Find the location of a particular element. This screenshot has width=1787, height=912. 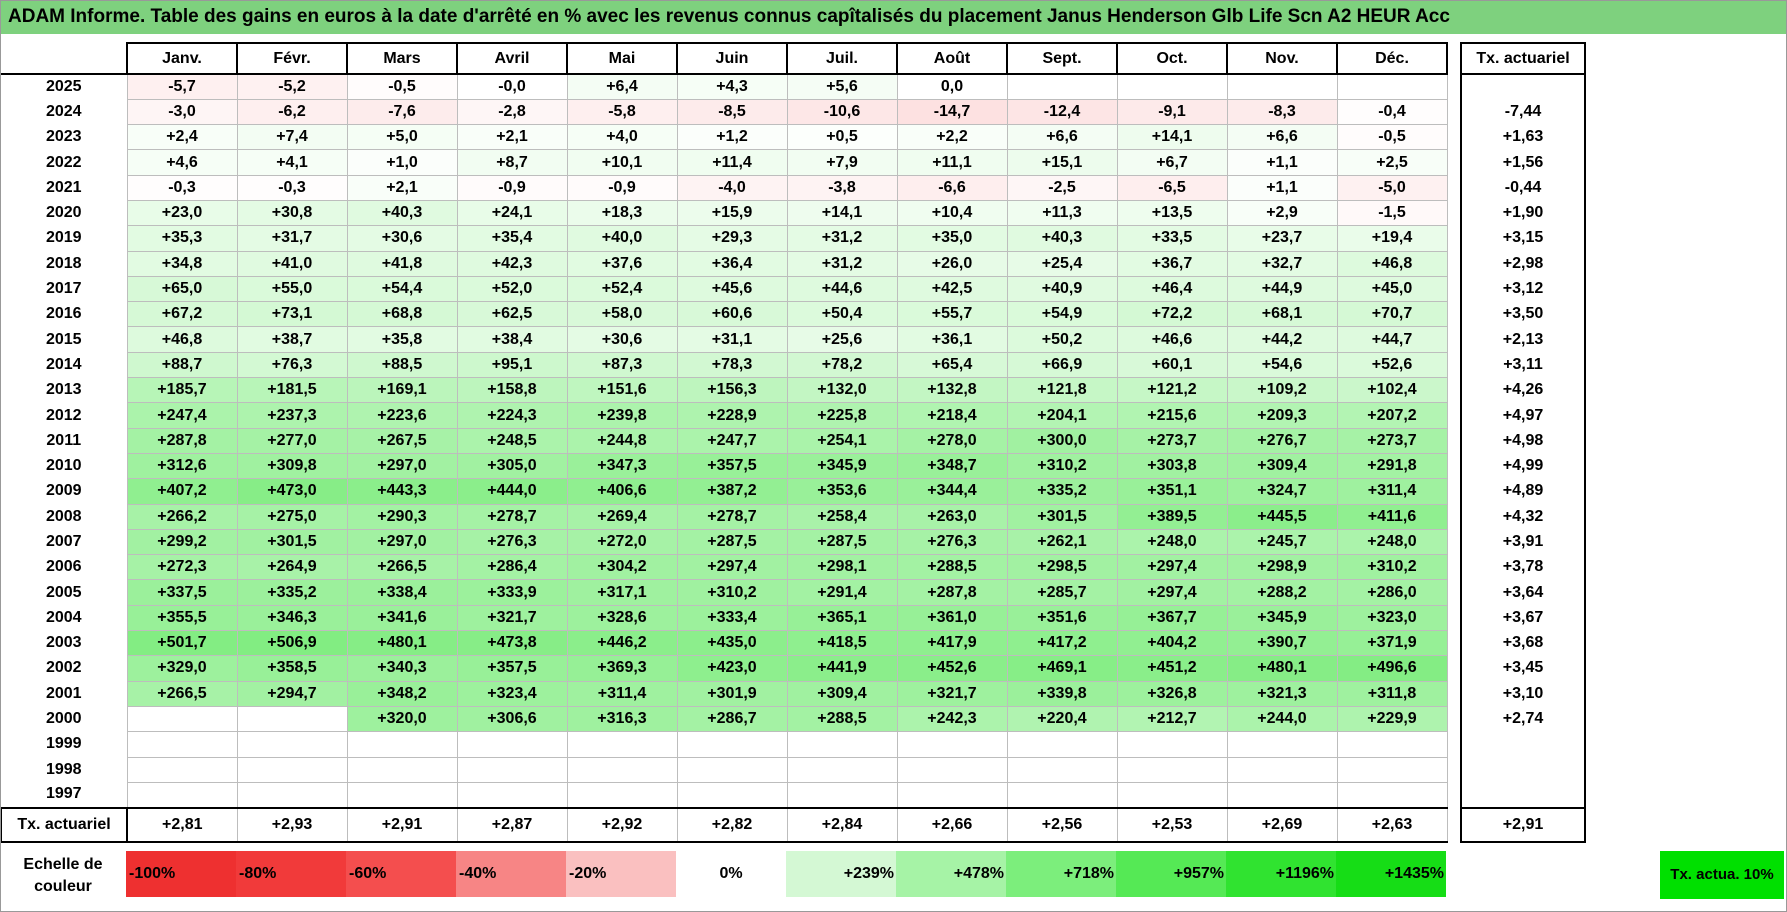

value-cell: -5,7 is located at coordinates (182, 86).